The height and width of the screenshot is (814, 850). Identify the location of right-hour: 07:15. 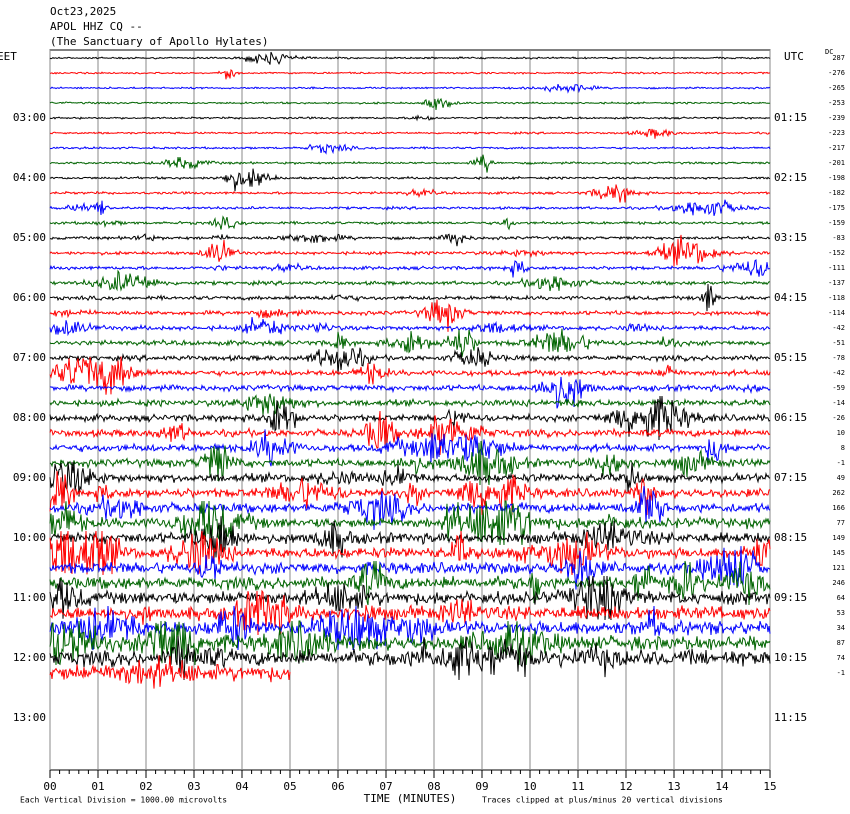
(790, 477).